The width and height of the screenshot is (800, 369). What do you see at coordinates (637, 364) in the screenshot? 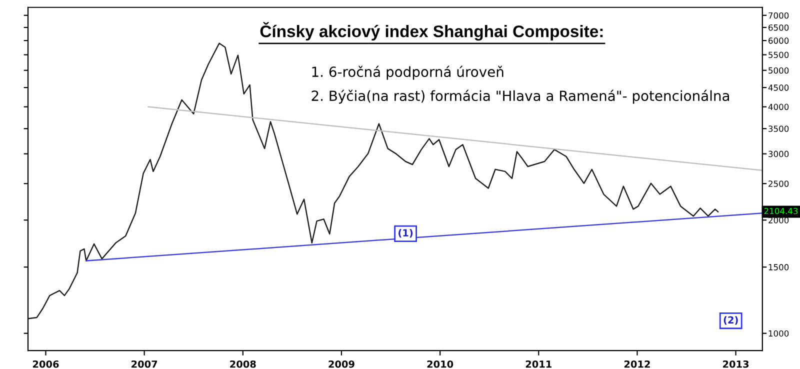
I see `x-tick-label: 2012` at bounding box center [637, 364].